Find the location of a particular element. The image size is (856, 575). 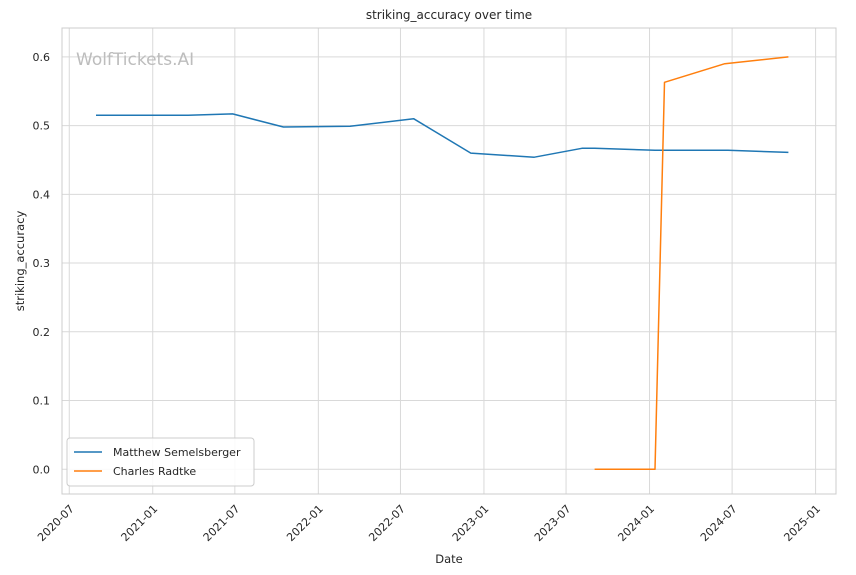

y-tick-label: 0.1 is located at coordinates (42, 401).